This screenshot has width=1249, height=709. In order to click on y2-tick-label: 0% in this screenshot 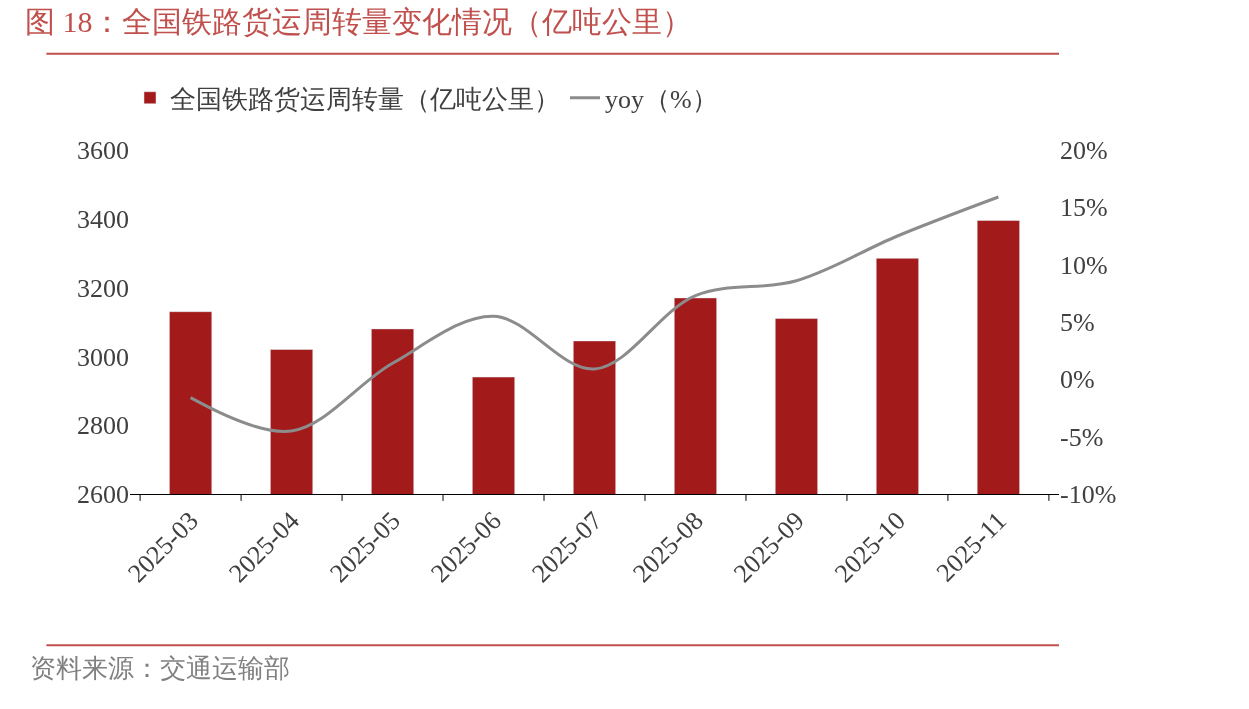, I will do `click(1077, 380)`.